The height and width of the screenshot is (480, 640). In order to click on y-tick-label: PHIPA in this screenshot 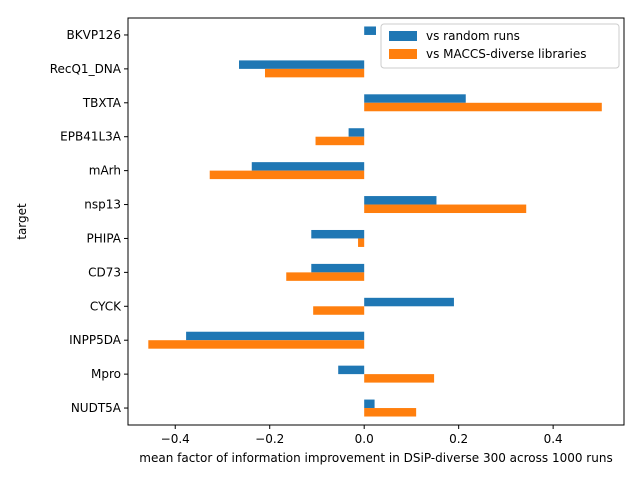, I will do `click(104, 238)`.